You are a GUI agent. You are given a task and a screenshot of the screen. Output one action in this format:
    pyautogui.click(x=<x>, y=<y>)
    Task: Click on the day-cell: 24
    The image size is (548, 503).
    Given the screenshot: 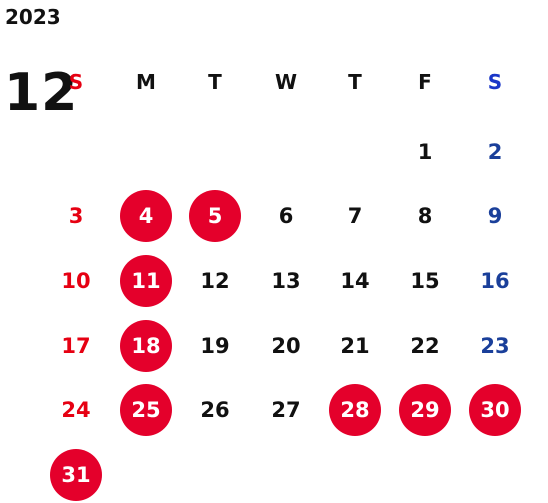 What is the action you would take?
    pyautogui.click(x=76, y=410)
    